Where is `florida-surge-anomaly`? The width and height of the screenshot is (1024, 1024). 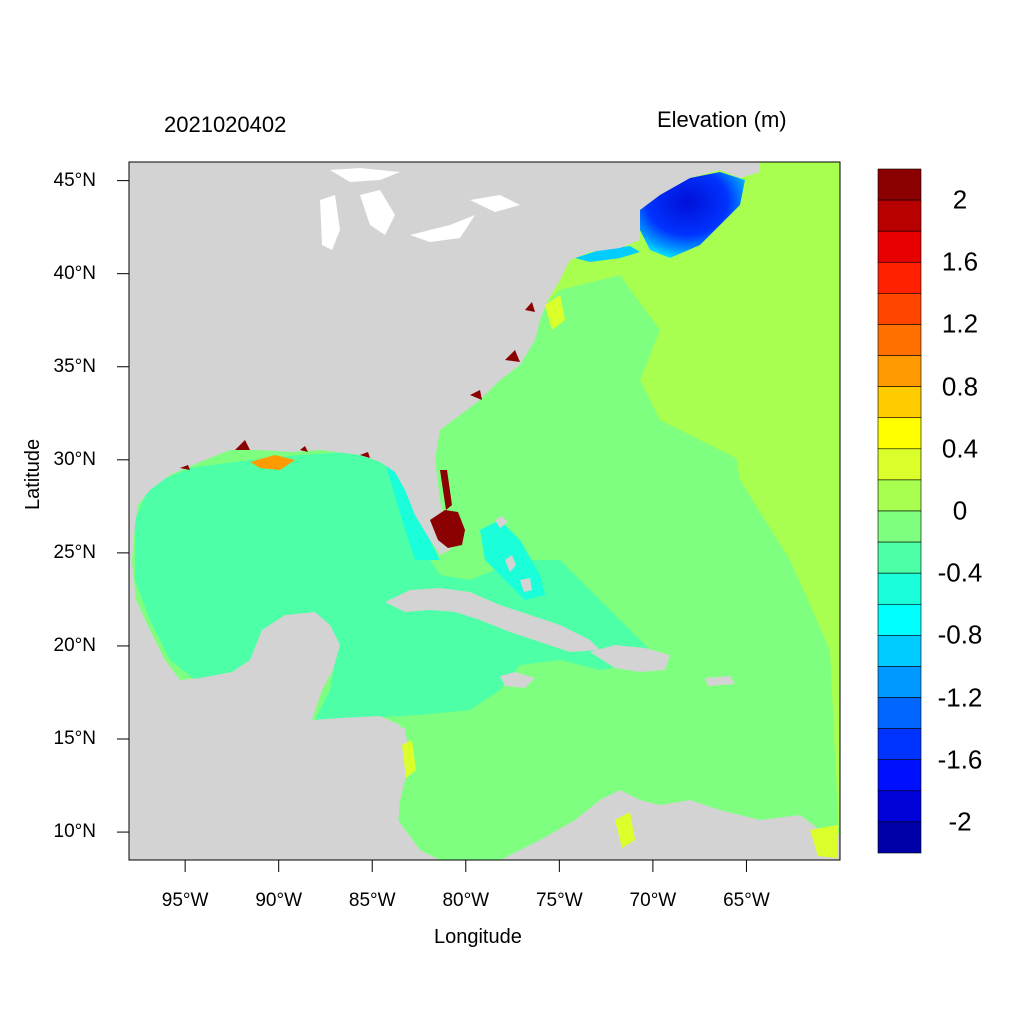 florida-surge-anomaly is located at coordinates (447, 529).